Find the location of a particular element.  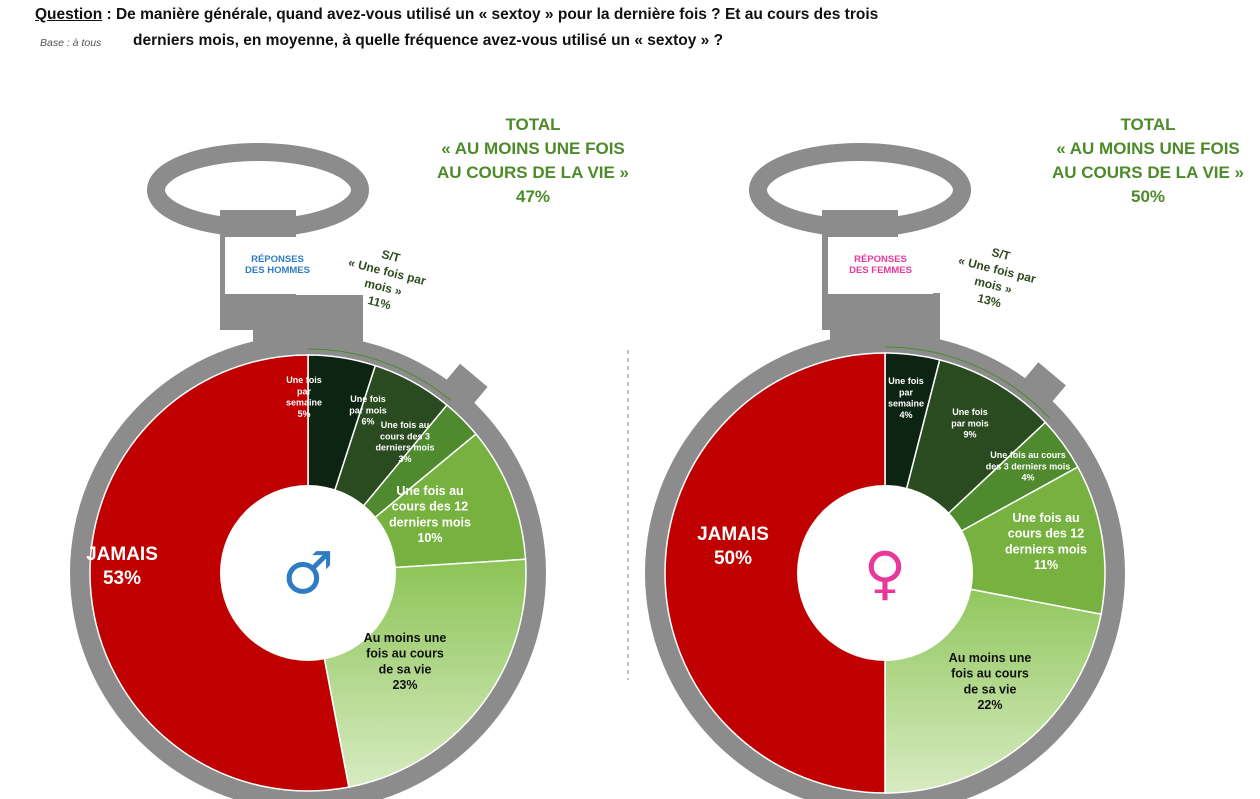

label-vie-value: 23% is located at coordinates (404, 685).